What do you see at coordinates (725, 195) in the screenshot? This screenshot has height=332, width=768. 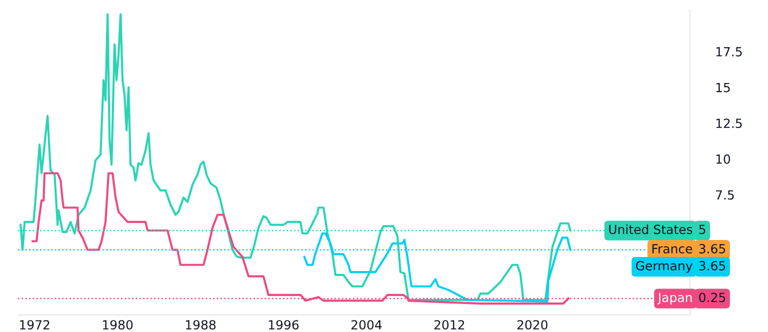 I see `y-tick-label: 7.5` at bounding box center [725, 195].